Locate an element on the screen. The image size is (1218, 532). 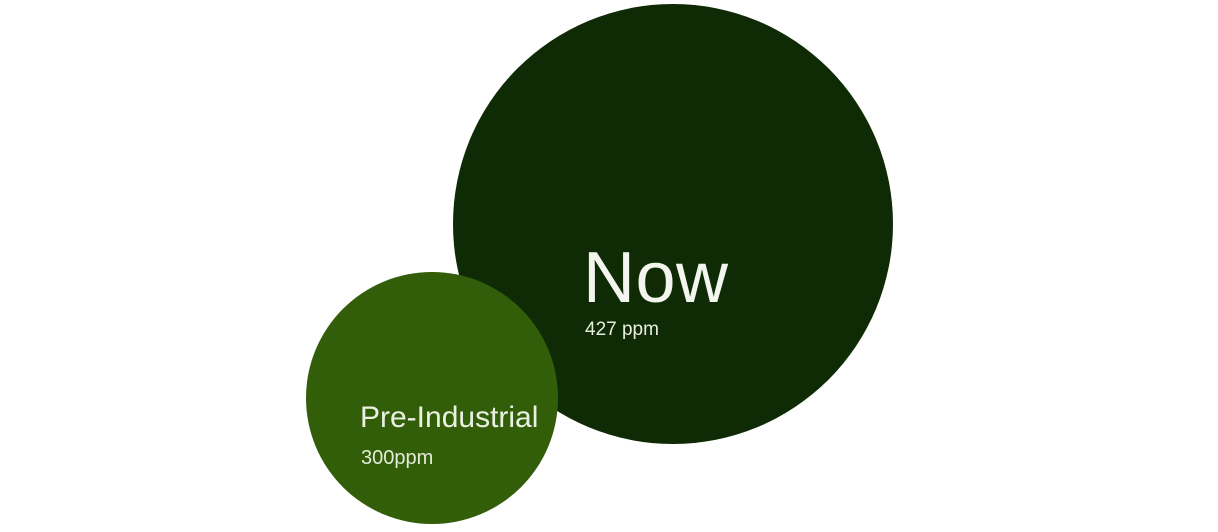
now-bubble-value: 427 ppm is located at coordinates (622, 329).